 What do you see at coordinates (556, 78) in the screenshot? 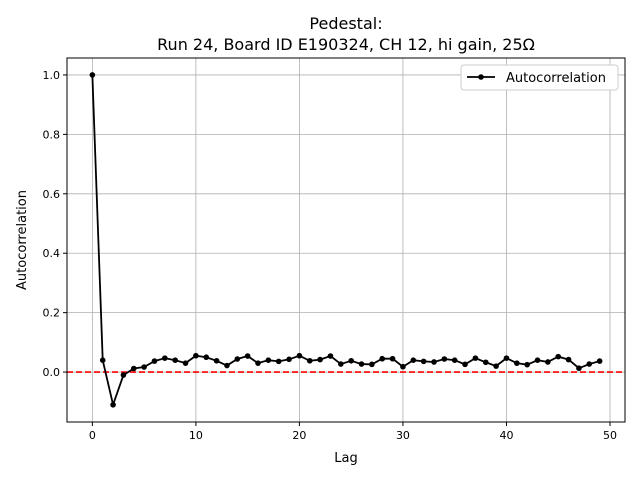
I see `legend-label: Autocorrelation` at bounding box center [556, 78].